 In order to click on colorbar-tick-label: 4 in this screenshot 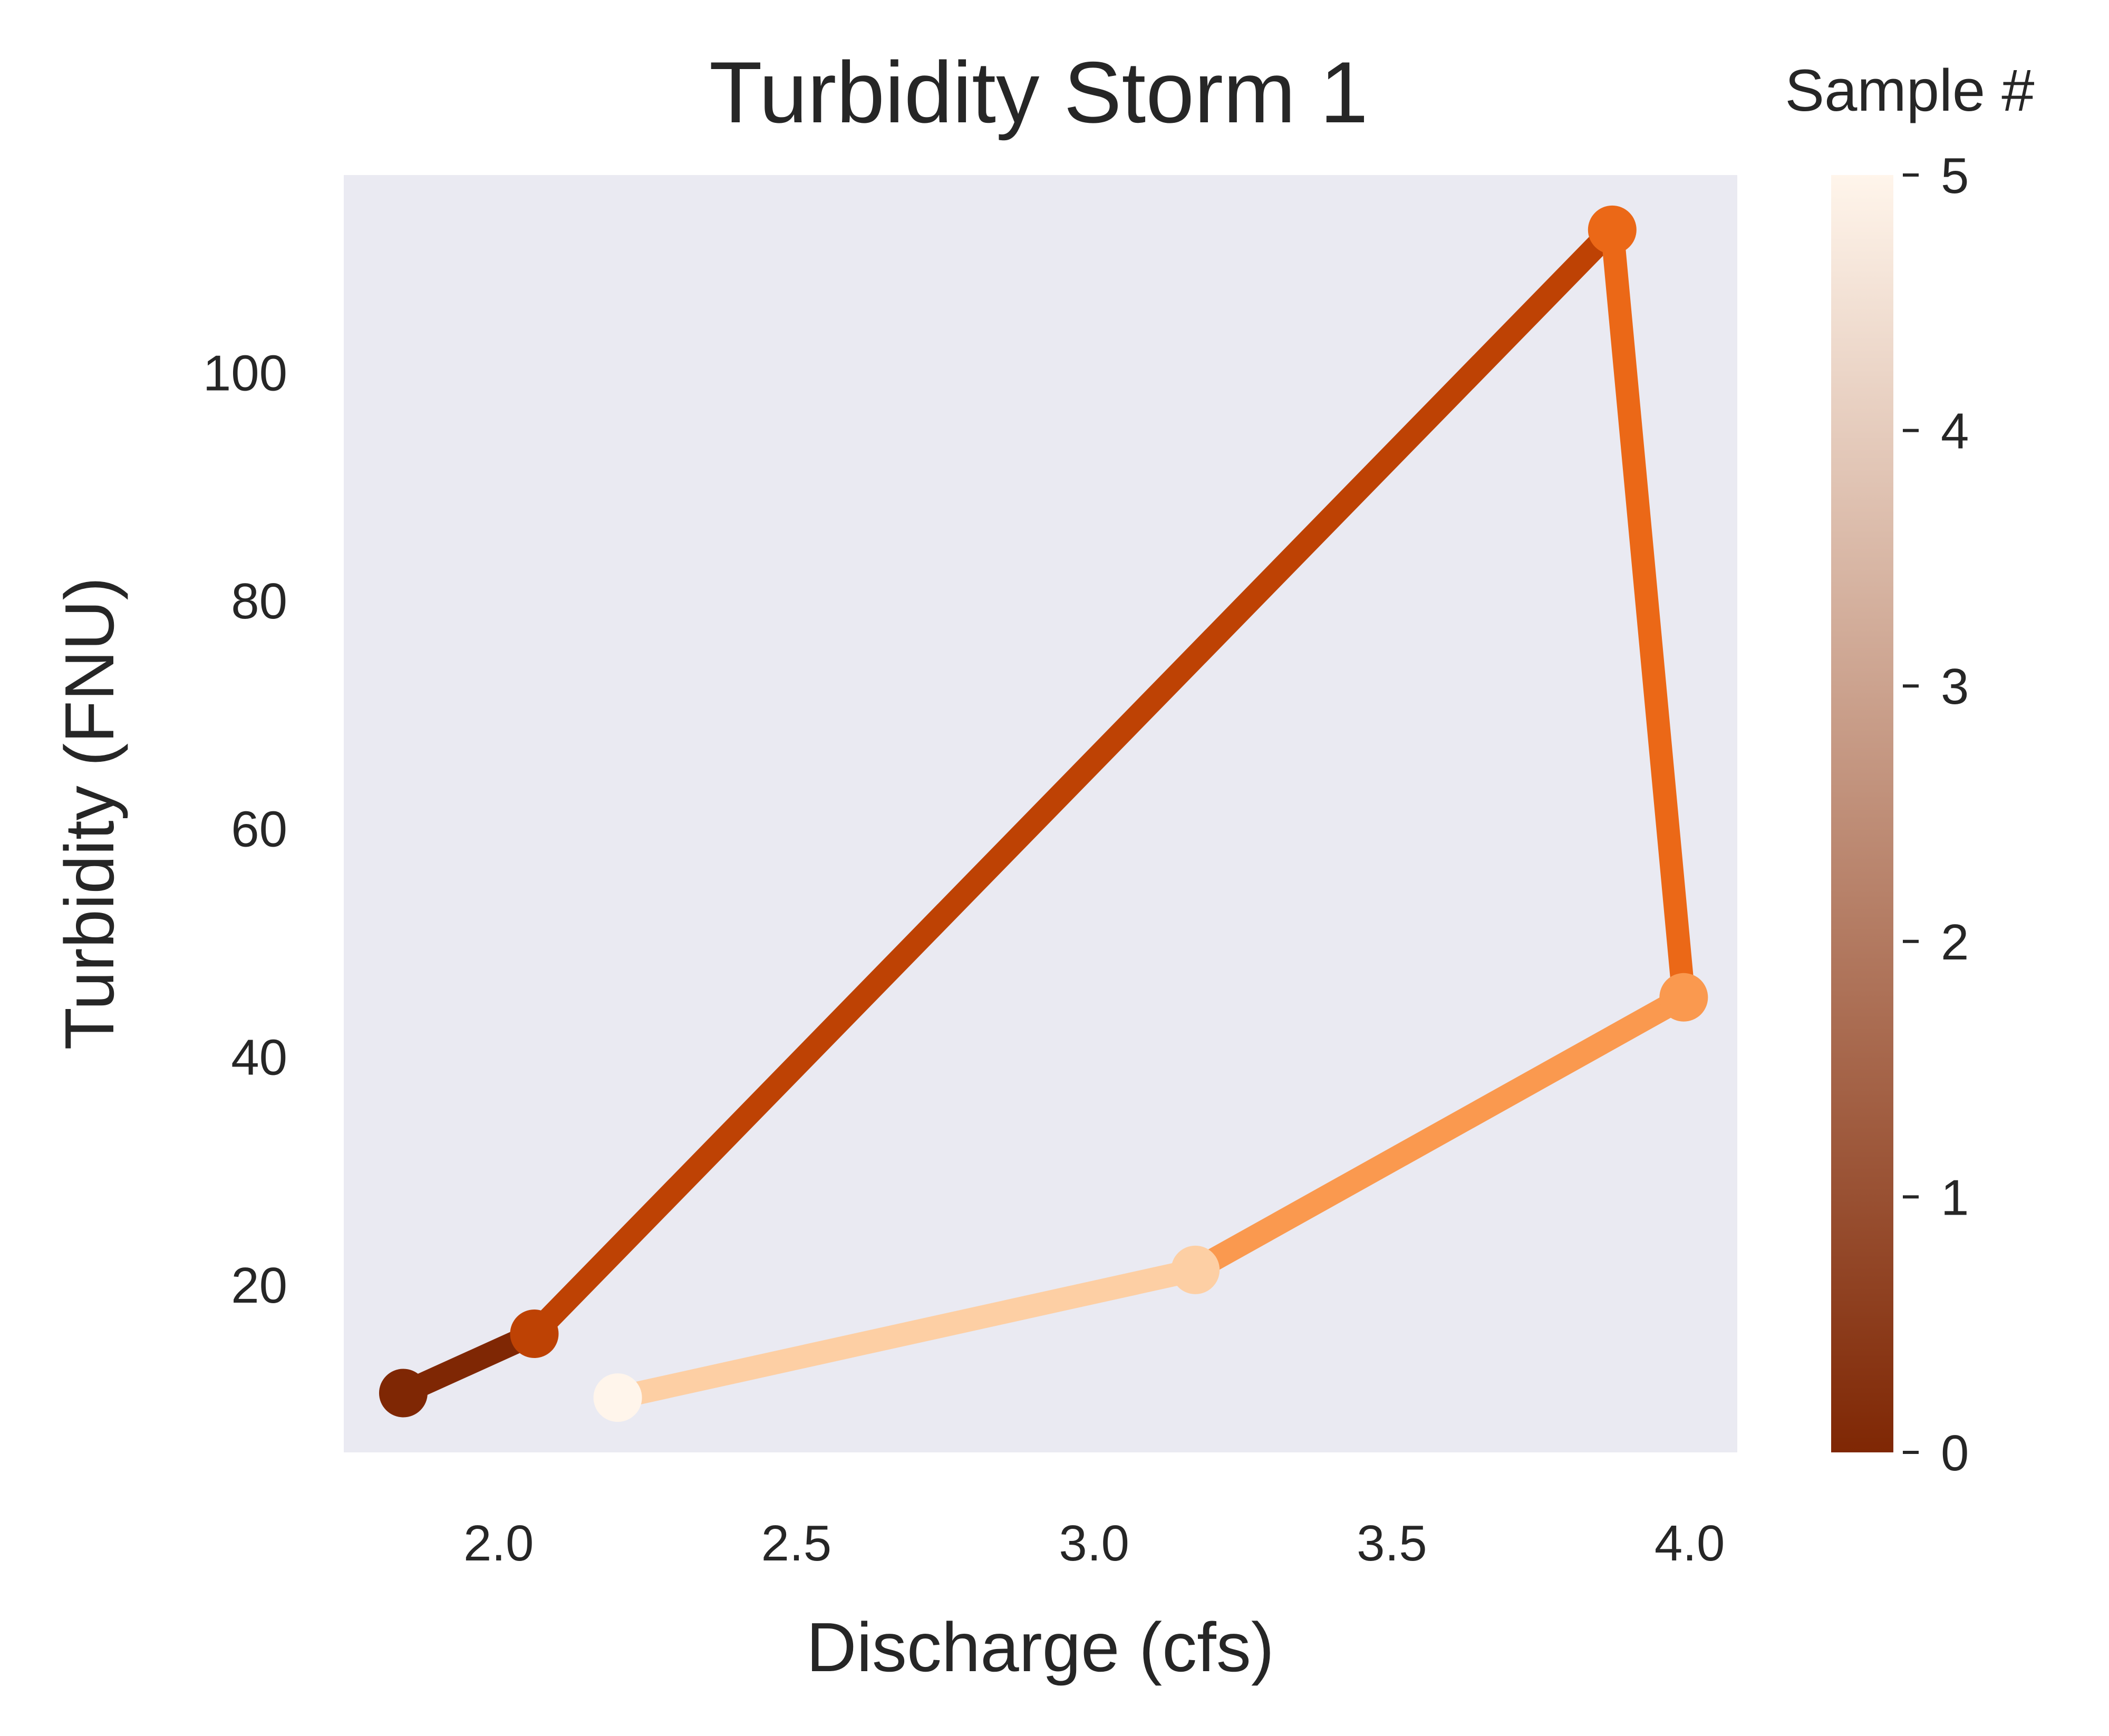, I will do `click(1955, 431)`.